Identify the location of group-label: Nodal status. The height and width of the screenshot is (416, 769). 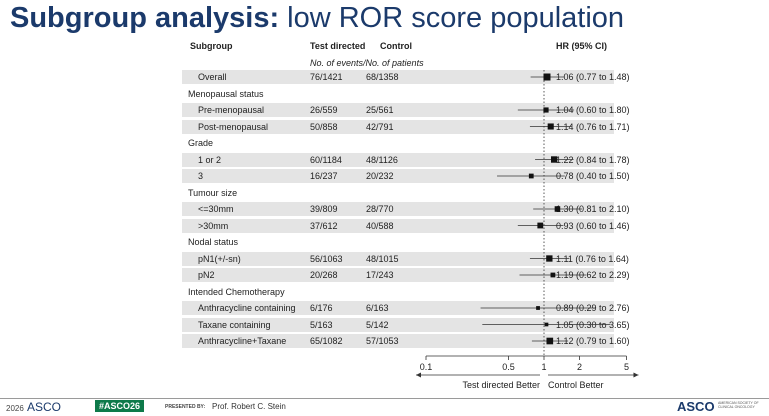
(213, 242).